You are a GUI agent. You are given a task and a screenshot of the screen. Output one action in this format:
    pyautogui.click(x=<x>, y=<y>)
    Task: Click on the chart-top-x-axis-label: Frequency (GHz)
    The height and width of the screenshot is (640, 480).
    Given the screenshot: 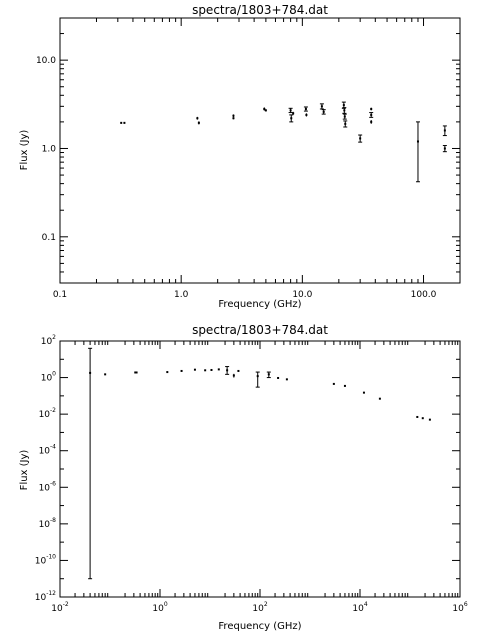 What is the action you would take?
    pyautogui.click(x=259, y=304)
    